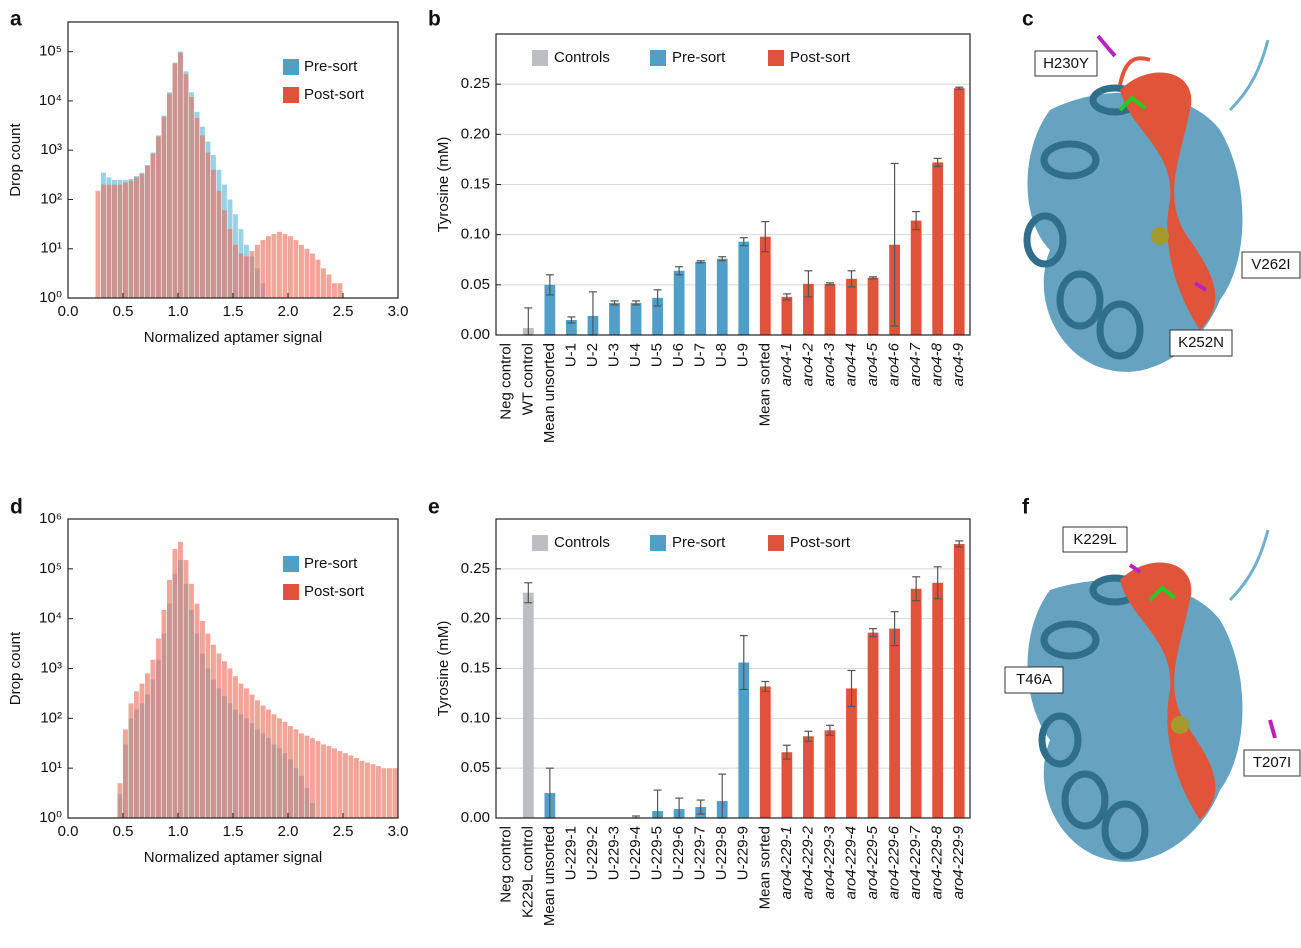  What do you see at coordinates (1168, 201) in the screenshot?
I see `lid-domain` at bounding box center [1168, 201].